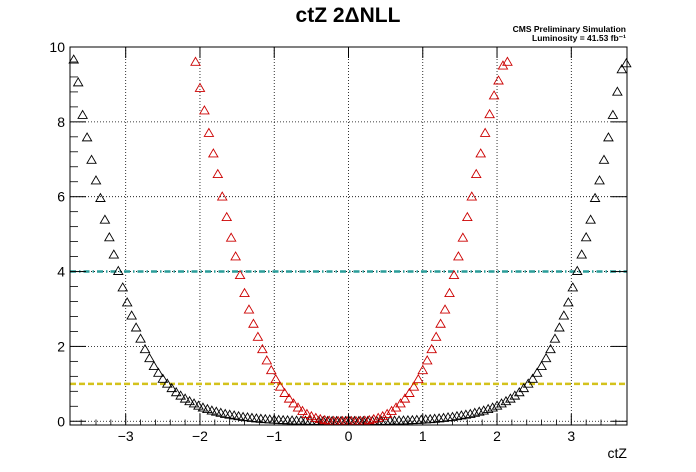  What do you see at coordinates (618, 453) in the screenshot?
I see `x-axis-label: ctZ` at bounding box center [618, 453].